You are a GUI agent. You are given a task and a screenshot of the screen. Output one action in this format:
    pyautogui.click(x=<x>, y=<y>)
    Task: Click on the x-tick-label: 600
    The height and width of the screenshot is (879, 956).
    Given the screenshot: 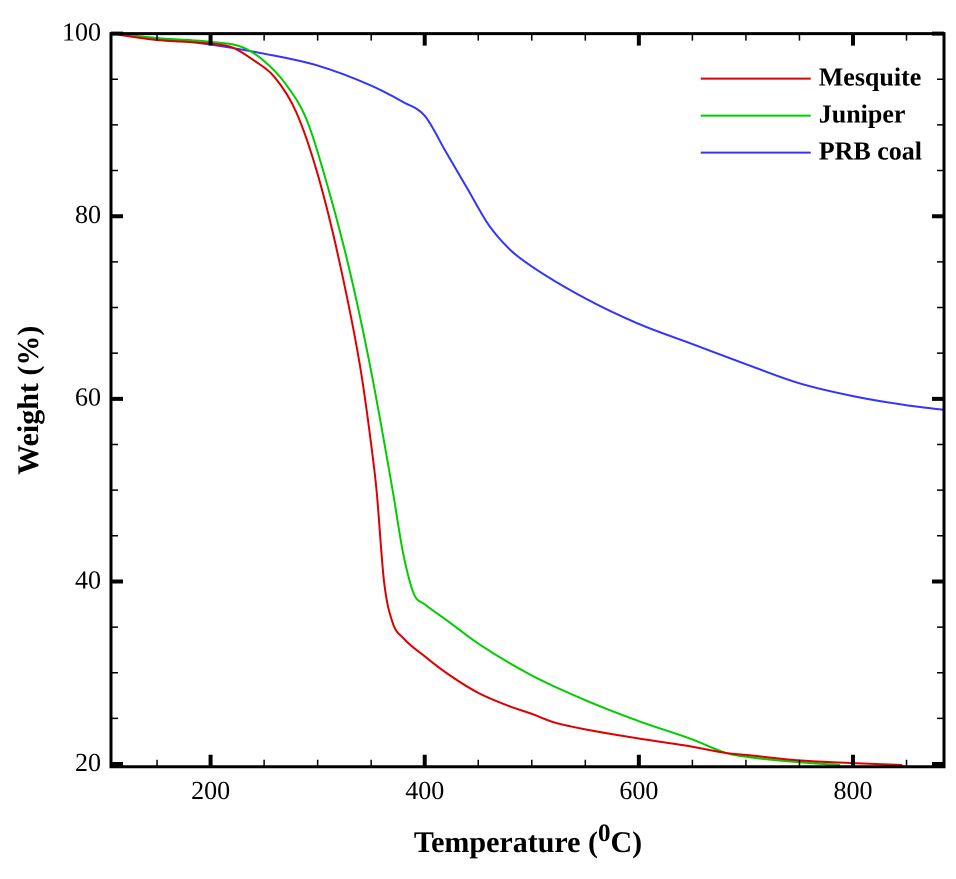 What is the action you would take?
    pyautogui.click(x=638, y=791)
    